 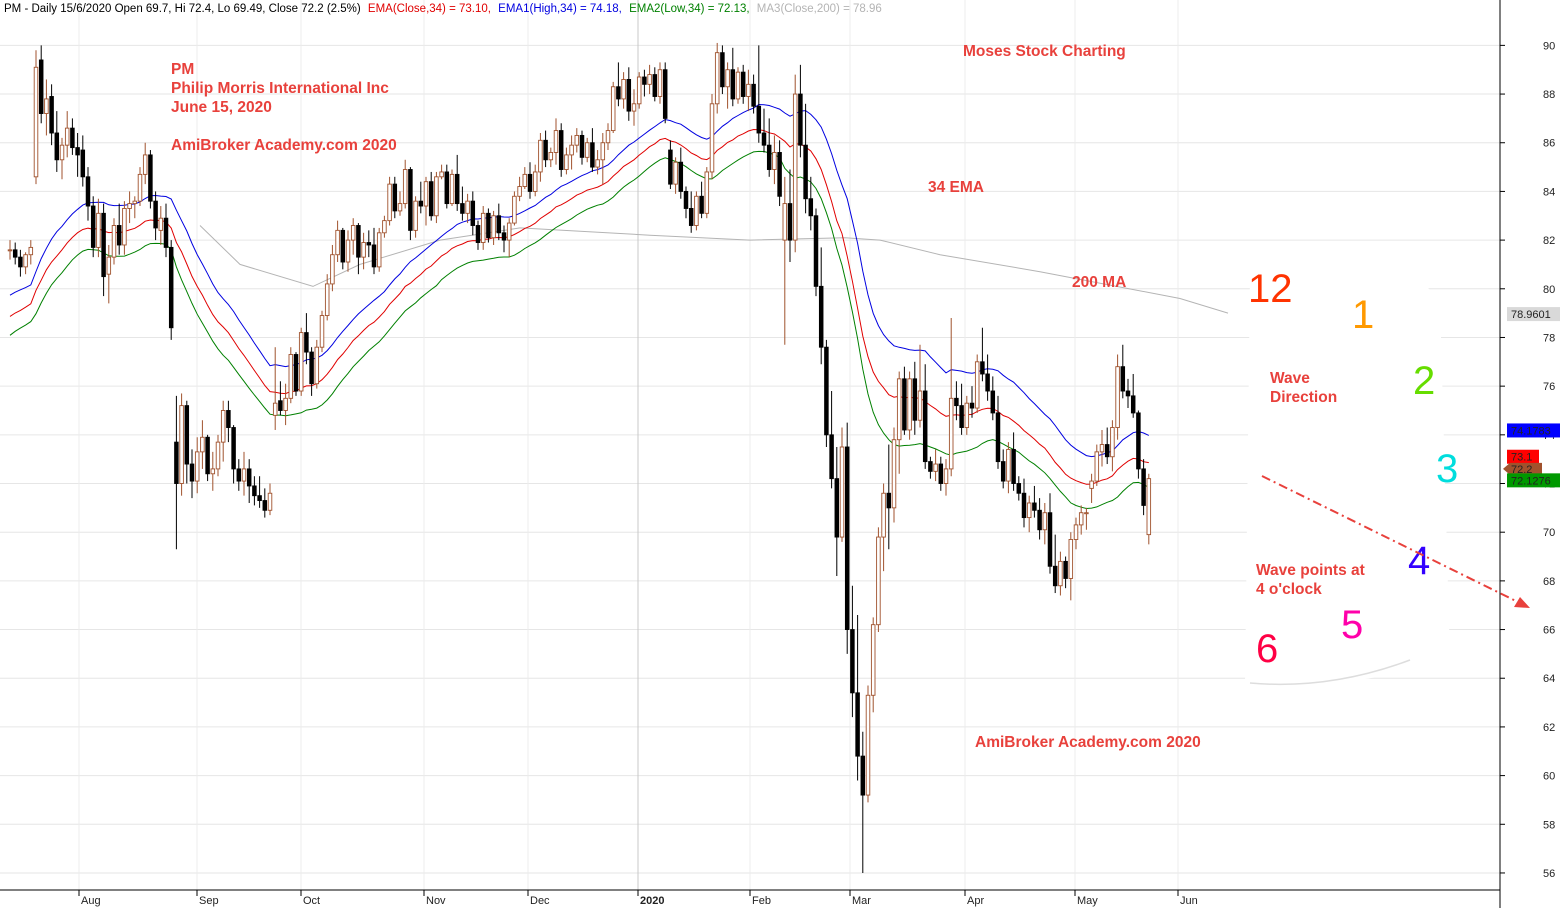 What do you see at coordinates (1549, 874) in the screenshot?
I see `y-tick-label: 56` at bounding box center [1549, 874].